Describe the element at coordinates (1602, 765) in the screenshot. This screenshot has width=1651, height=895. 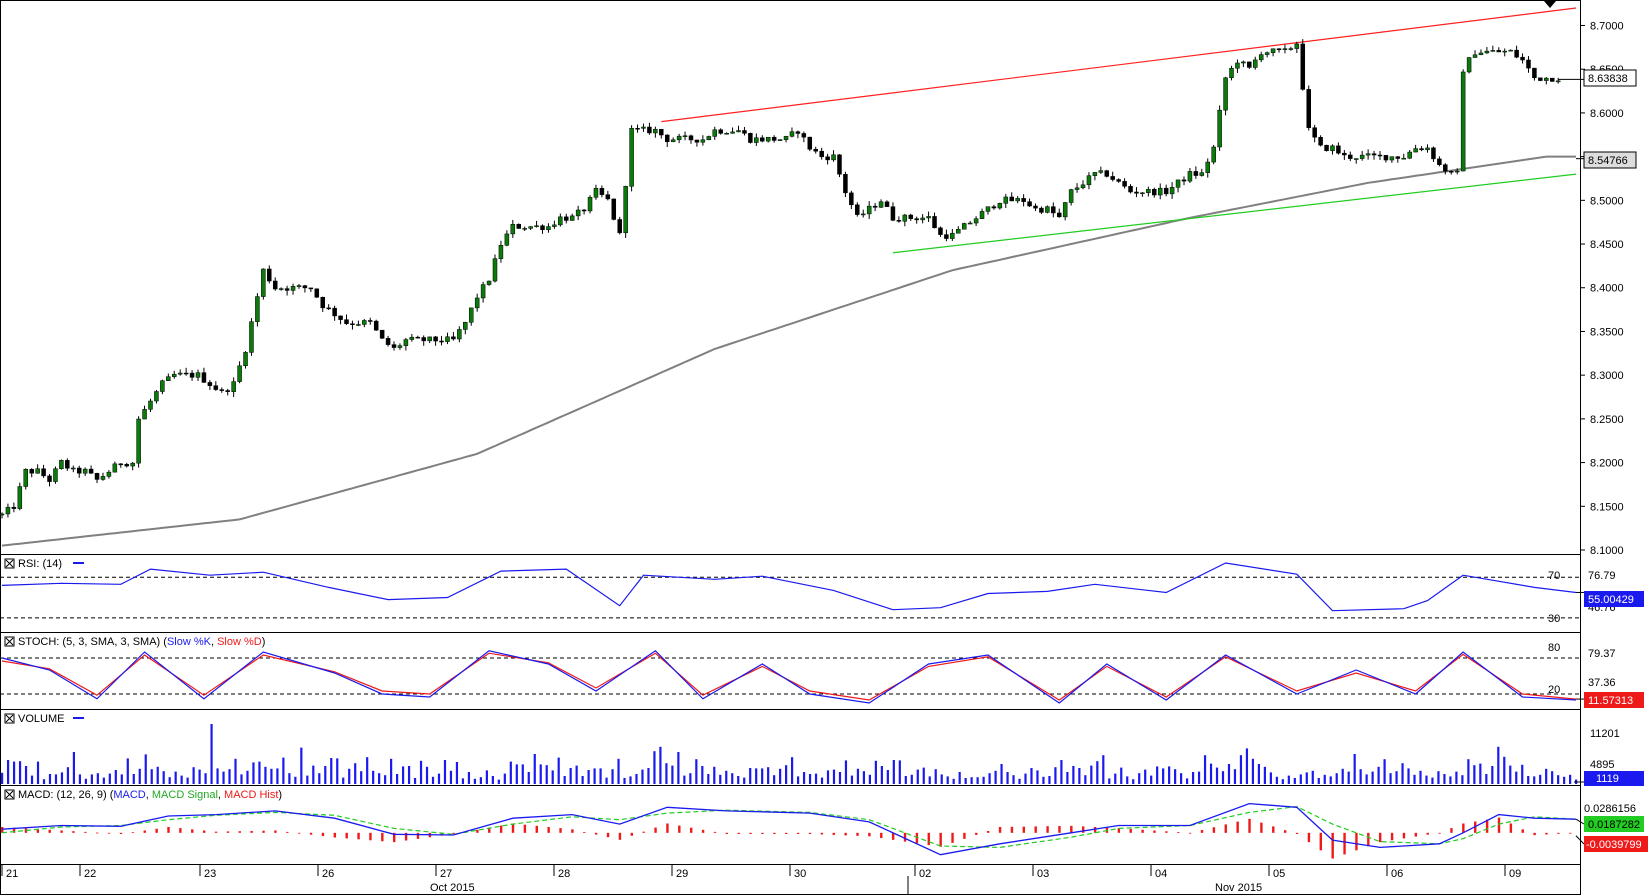
I see `volume-tick-low: 4895` at that location.